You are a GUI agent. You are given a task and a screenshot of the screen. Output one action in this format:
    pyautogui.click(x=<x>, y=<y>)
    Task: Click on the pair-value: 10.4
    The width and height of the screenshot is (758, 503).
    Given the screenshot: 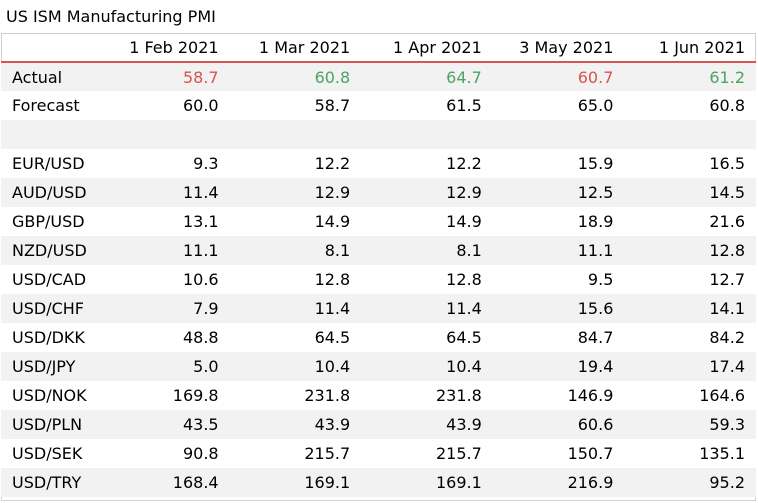 What is the action you would take?
    pyautogui.click(x=295, y=366)
    